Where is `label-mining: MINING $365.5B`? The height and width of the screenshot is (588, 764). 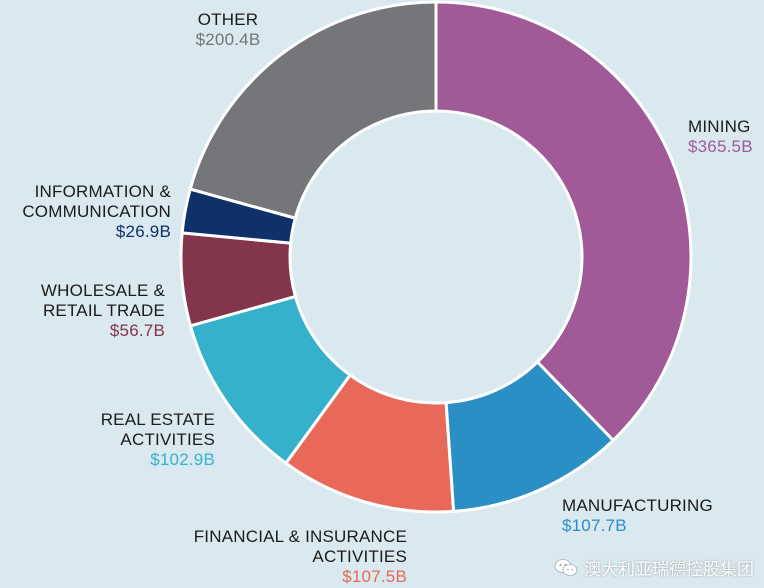 label-mining: MINING $365.5B is located at coordinates (720, 137).